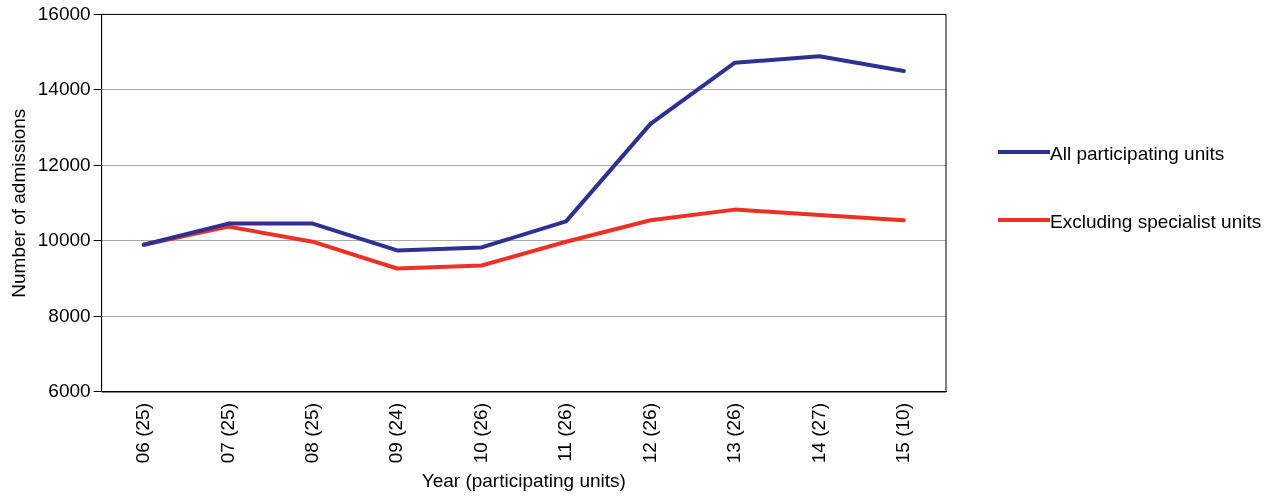  What do you see at coordinates (1138, 154) in the screenshot?
I see `legend-label: All participating units` at bounding box center [1138, 154].